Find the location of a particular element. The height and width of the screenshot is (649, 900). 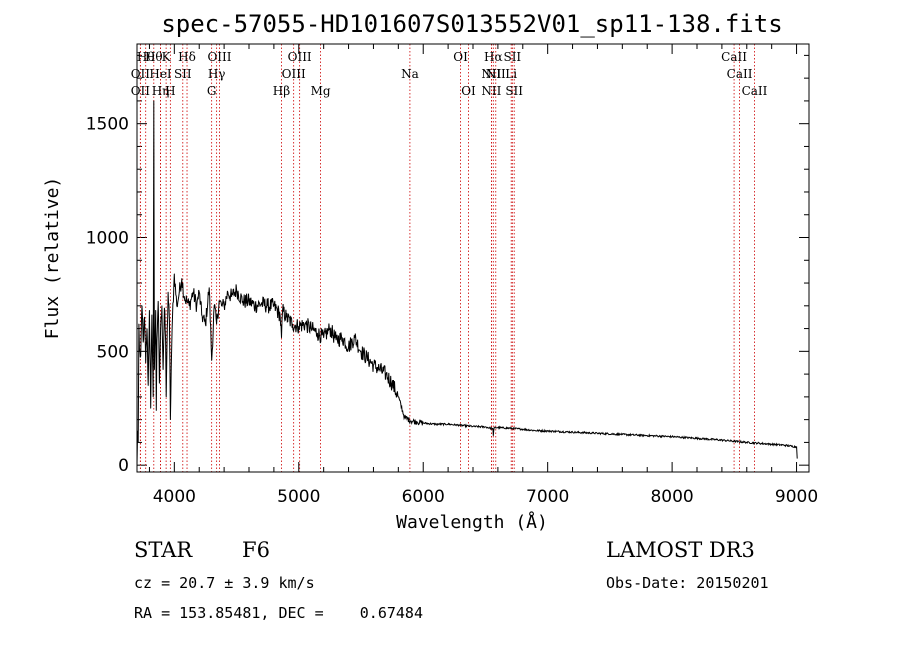

line-label: Hγ is located at coordinates (217, 74).